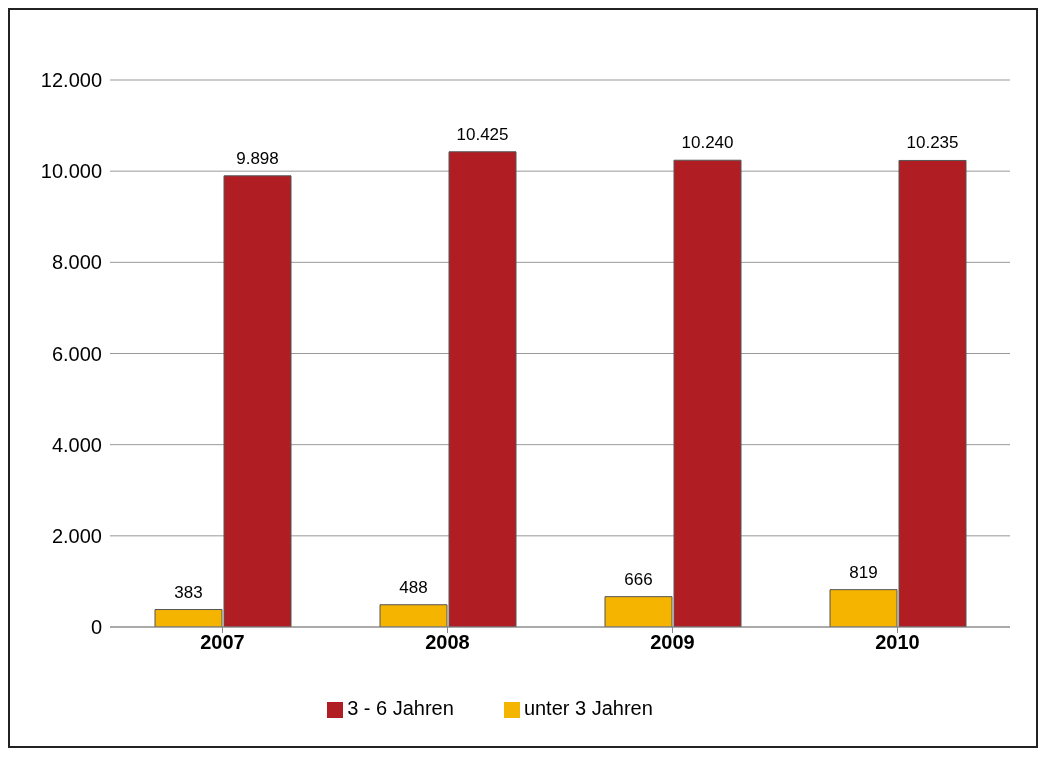 This screenshot has height=762, width=1053. What do you see at coordinates (76, 353) in the screenshot?
I see `y-tick-label: 6.000` at bounding box center [76, 353].